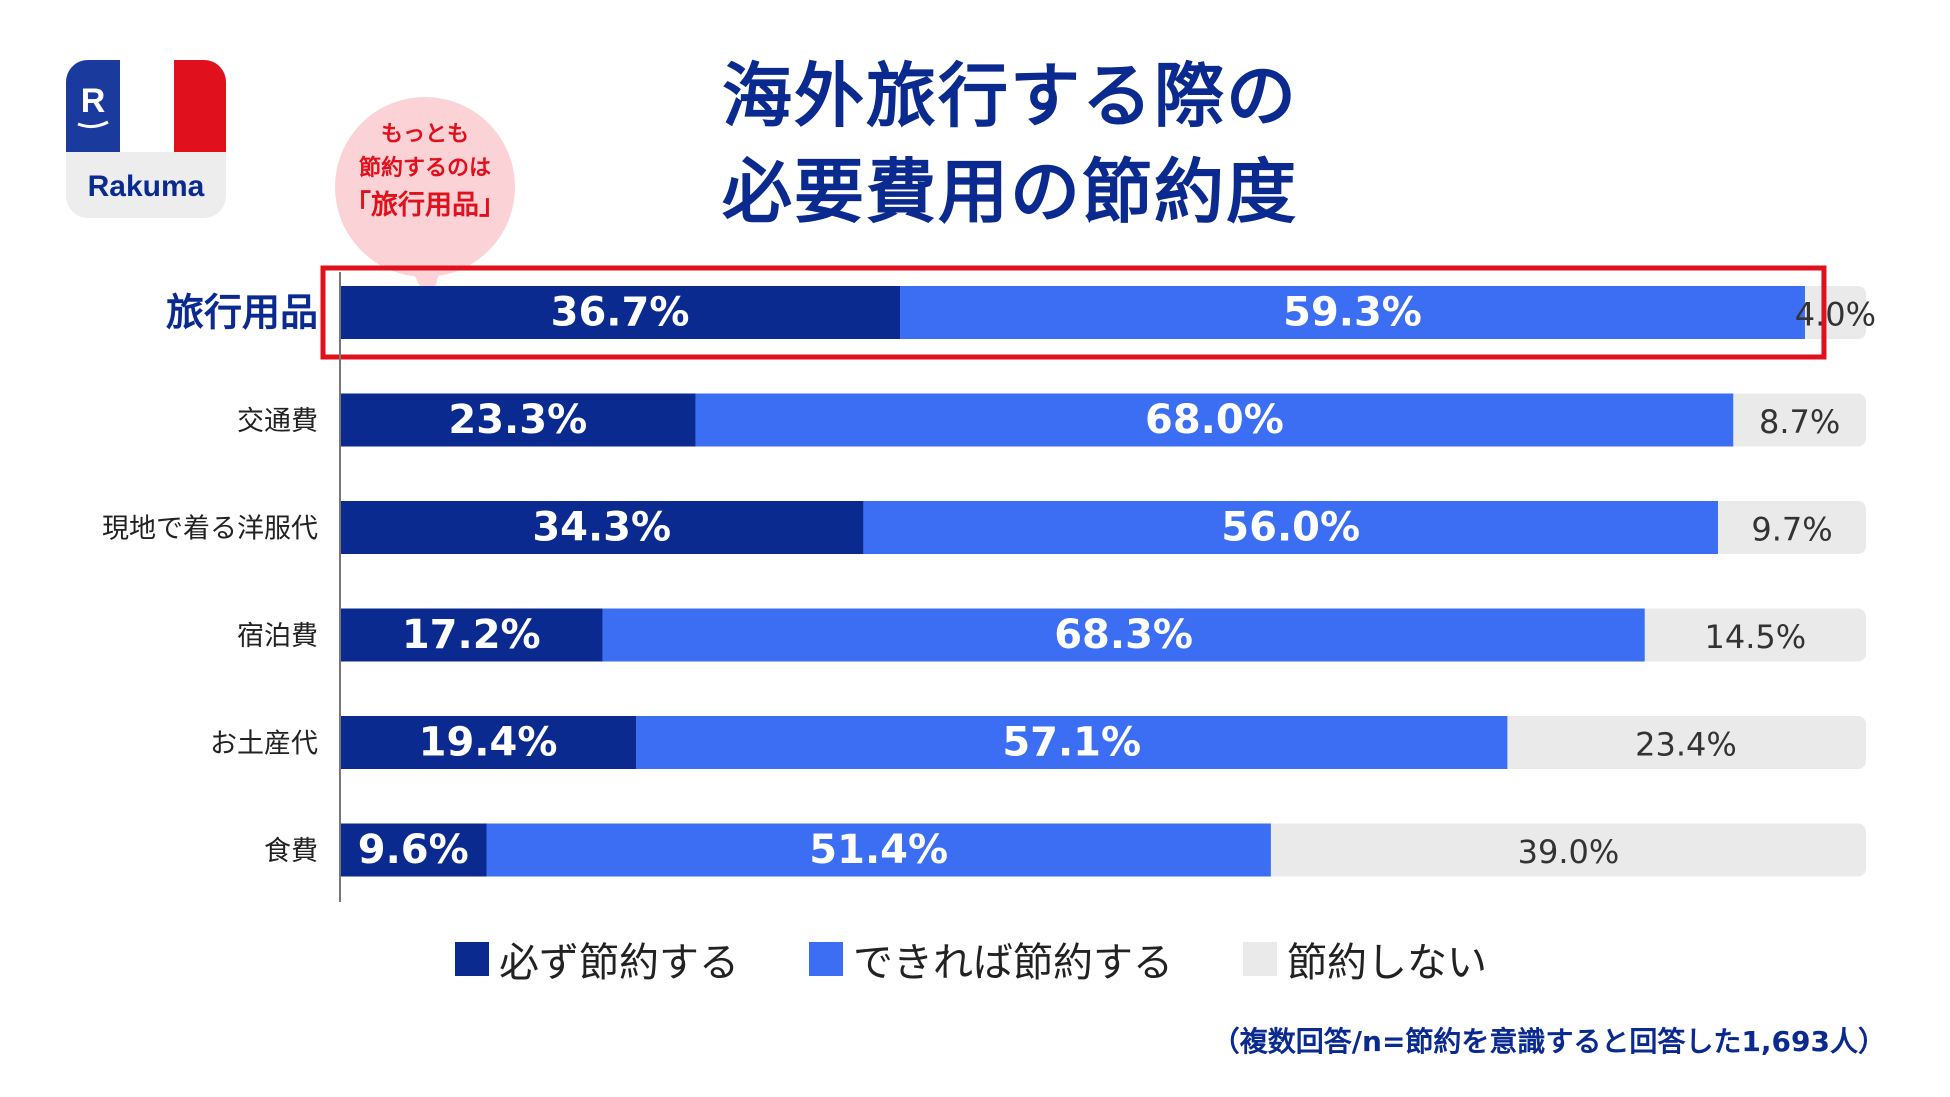 This screenshot has width=1950, height=1097. What do you see at coordinates (1387, 963) in the screenshot?
I see `legend-label-never: 節約しない` at bounding box center [1387, 963].